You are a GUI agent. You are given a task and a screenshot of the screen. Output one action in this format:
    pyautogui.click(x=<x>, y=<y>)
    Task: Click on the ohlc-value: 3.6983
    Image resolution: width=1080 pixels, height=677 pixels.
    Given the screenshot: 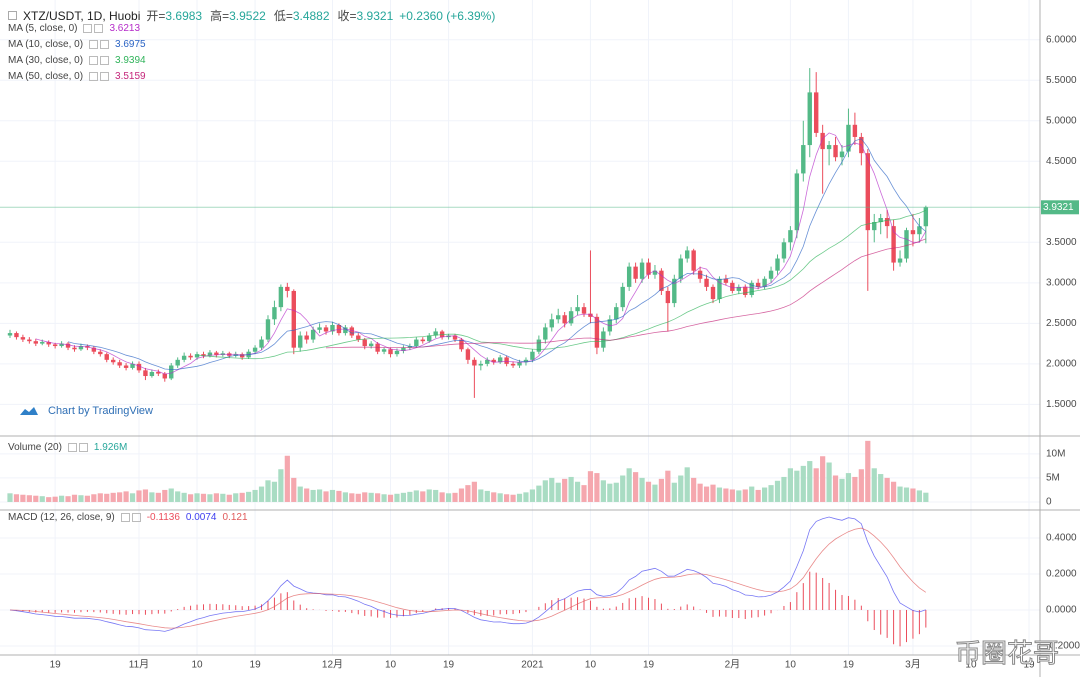 What is the action you would take?
    pyautogui.click(x=184, y=16)
    